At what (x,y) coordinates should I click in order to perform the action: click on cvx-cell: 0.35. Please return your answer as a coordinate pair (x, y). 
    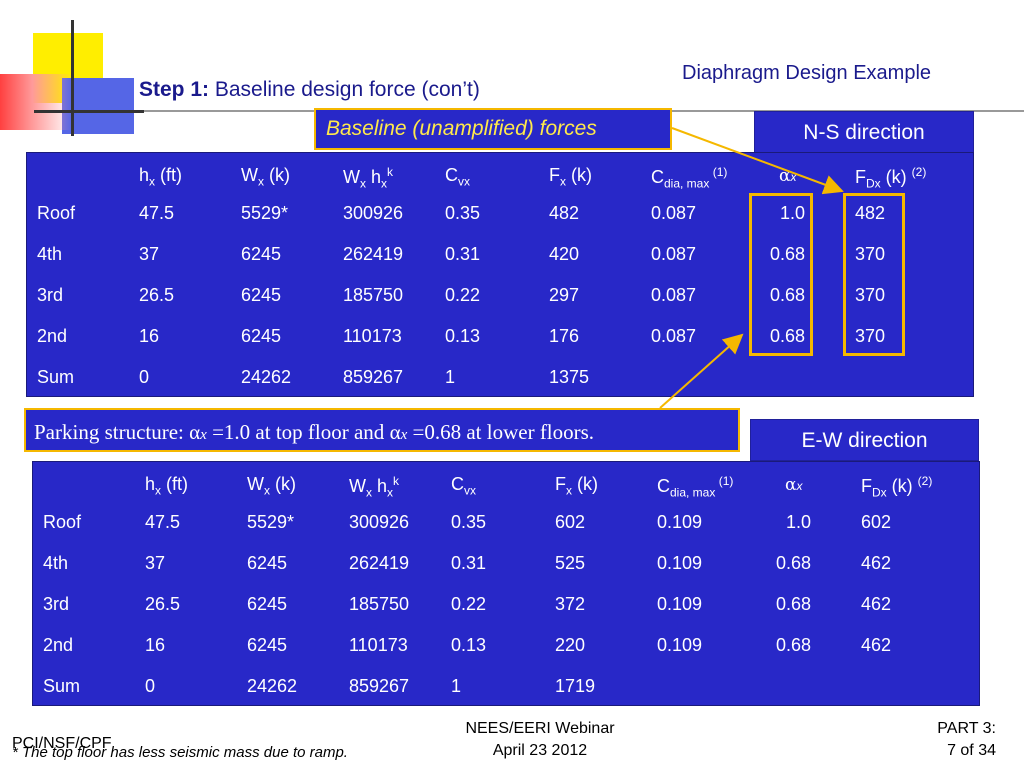
    Looking at the image, I should click on (469, 522).